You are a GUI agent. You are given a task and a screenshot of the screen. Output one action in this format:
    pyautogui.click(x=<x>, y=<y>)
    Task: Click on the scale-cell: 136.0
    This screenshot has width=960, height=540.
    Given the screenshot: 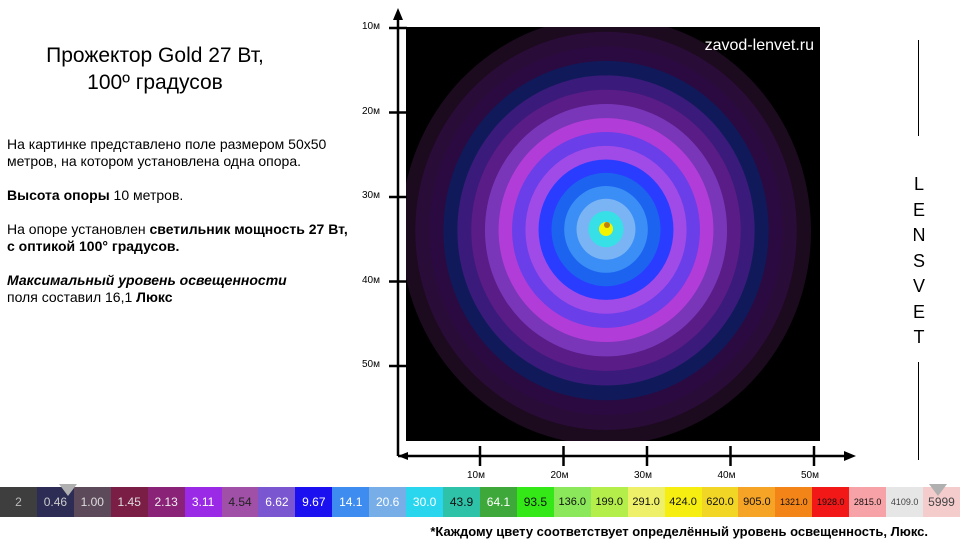 What is the action you would take?
    pyautogui.click(x=572, y=502)
    